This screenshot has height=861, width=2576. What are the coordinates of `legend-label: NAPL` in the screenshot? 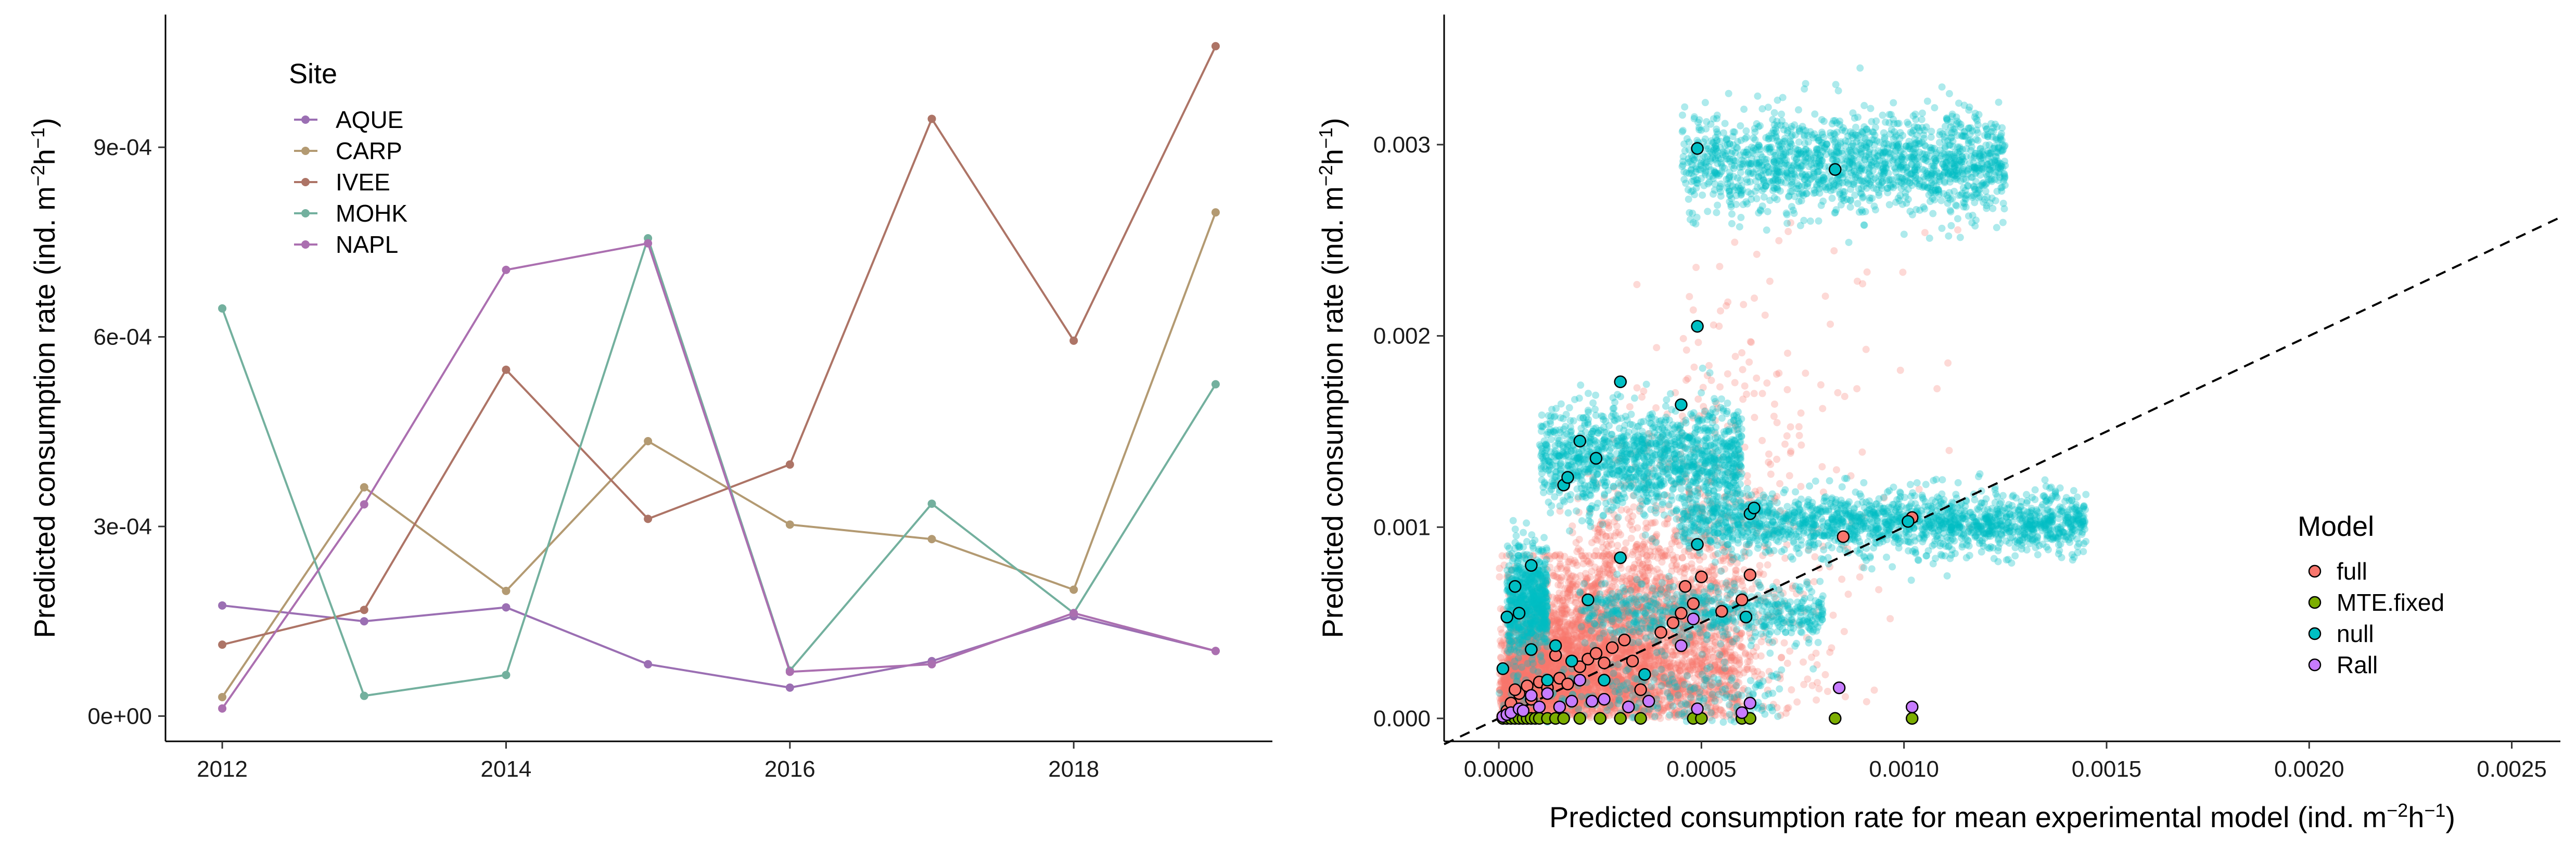 It's located at (367, 244).